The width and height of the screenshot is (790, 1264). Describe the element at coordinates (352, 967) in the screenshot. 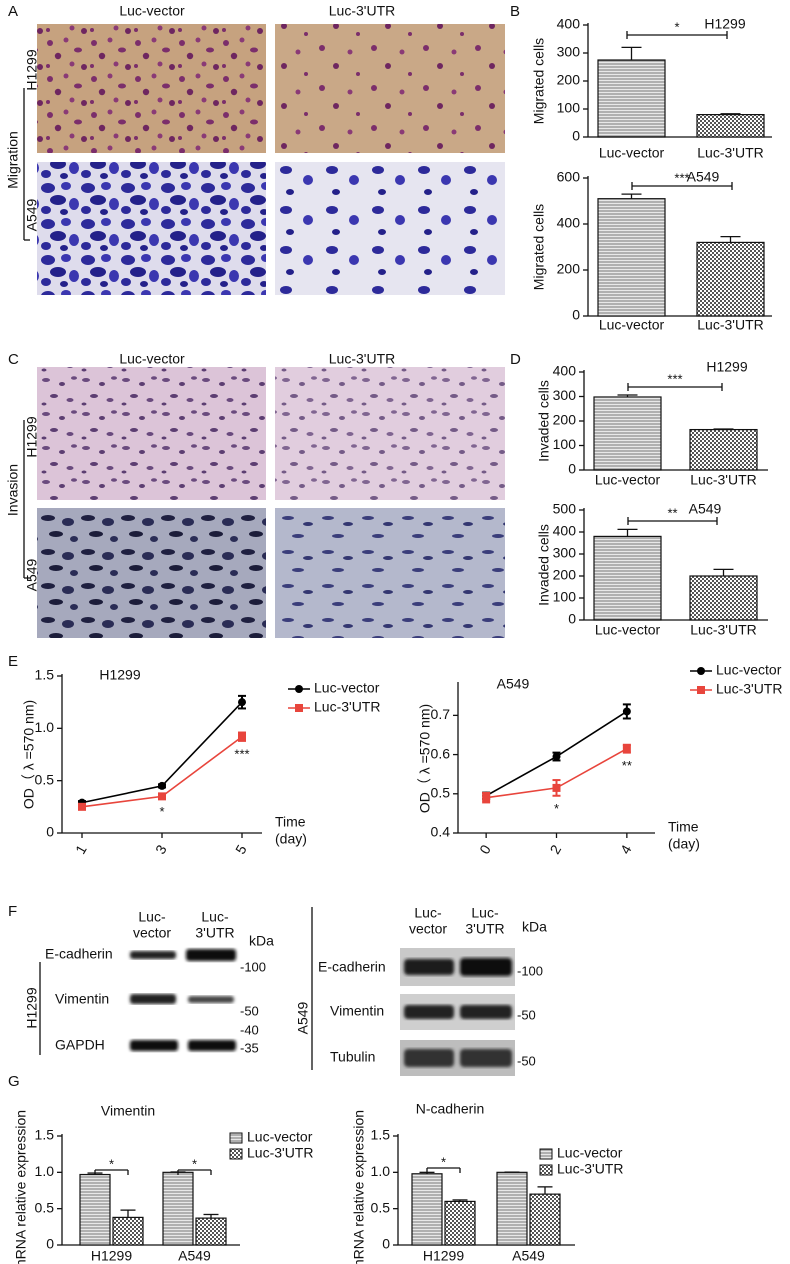

I see `row-label: E-cadherin` at that location.